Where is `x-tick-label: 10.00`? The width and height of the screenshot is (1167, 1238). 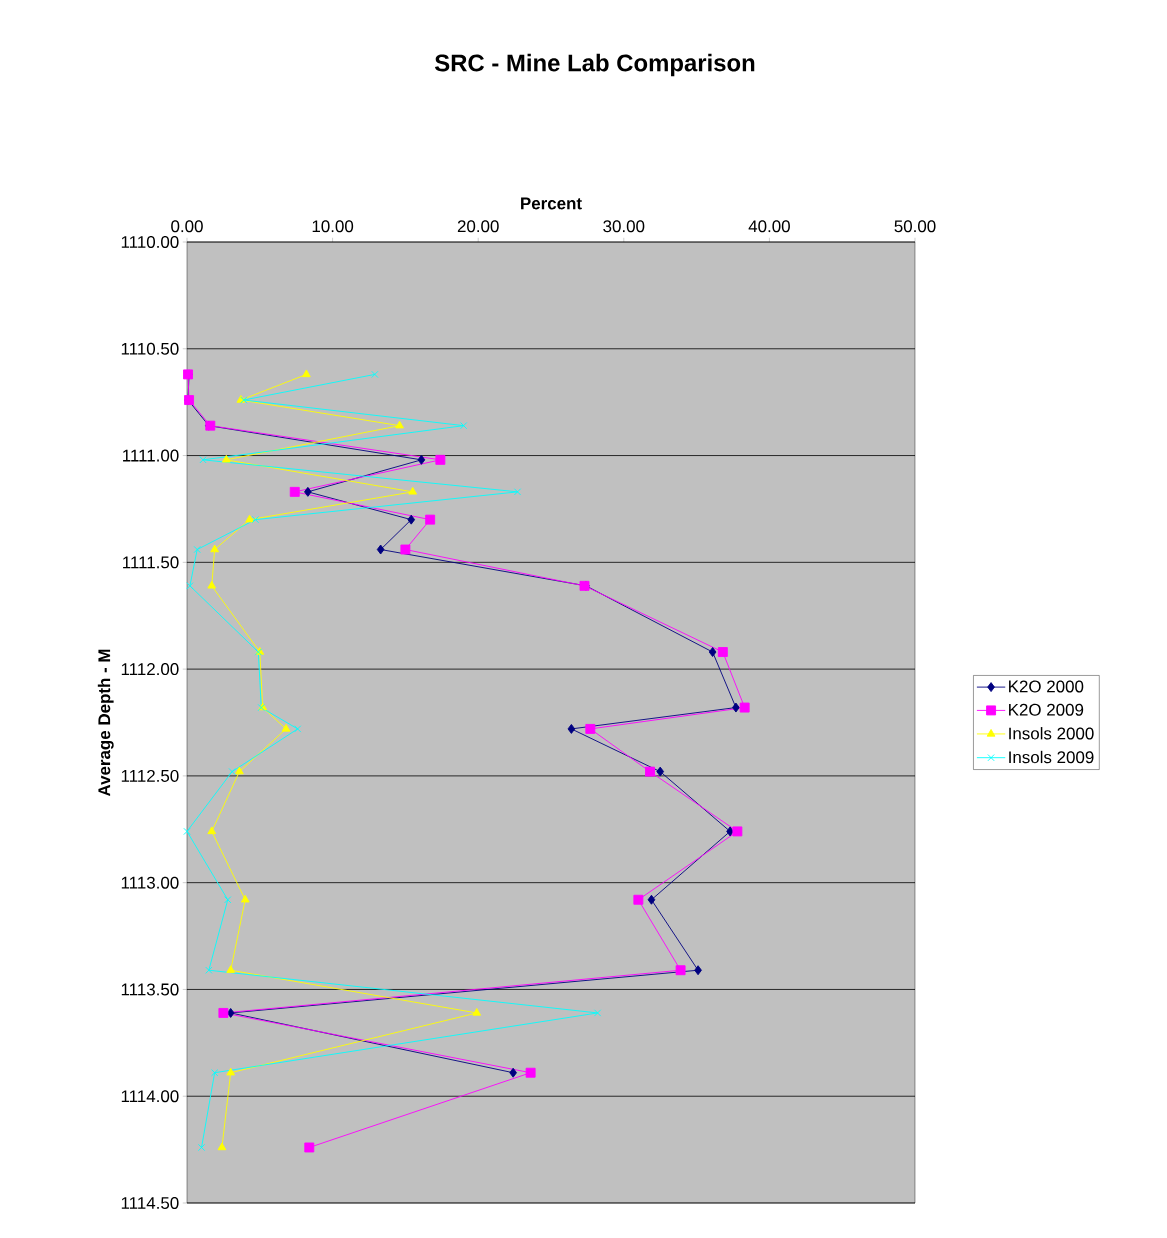 x-tick-label: 10.00 is located at coordinates (333, 226).